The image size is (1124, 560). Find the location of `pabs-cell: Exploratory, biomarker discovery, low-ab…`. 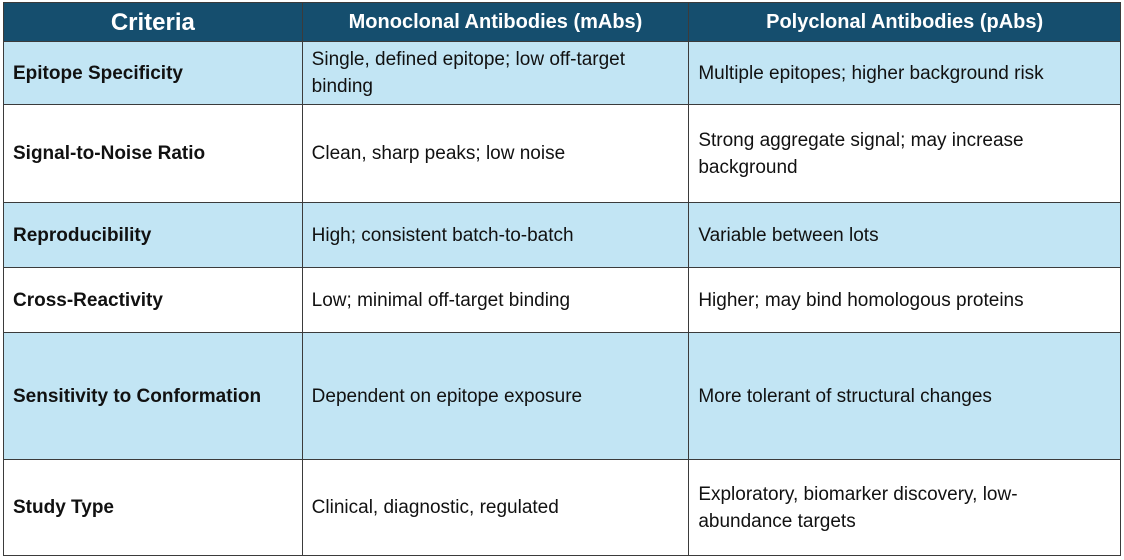

pabs-cell: Exploratory, biomarker discovery, low-ab… is located at coordinates (904, 507).